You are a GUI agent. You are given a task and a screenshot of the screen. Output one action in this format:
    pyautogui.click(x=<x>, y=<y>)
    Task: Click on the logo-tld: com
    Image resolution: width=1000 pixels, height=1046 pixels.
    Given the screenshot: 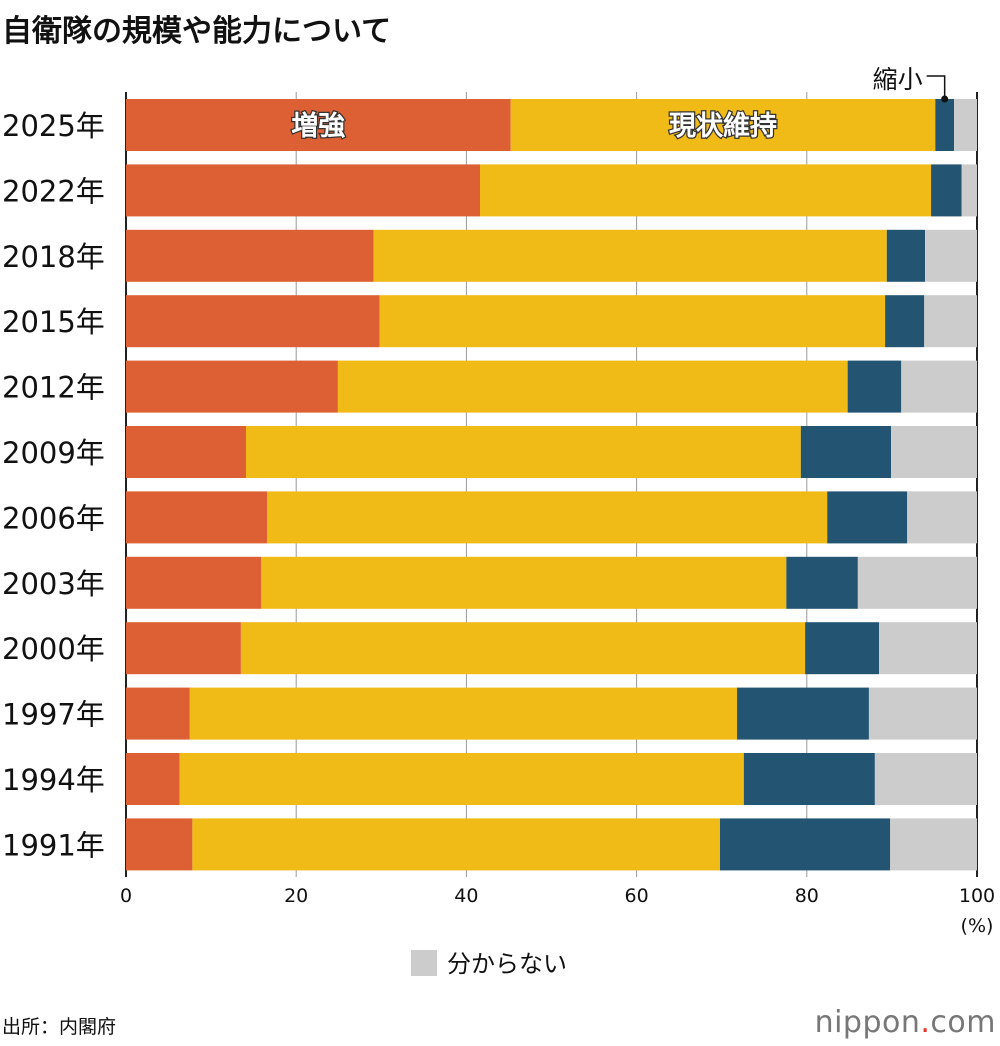 What is the action you would take?
    pyautogui.click(x=963, y=1022)
    